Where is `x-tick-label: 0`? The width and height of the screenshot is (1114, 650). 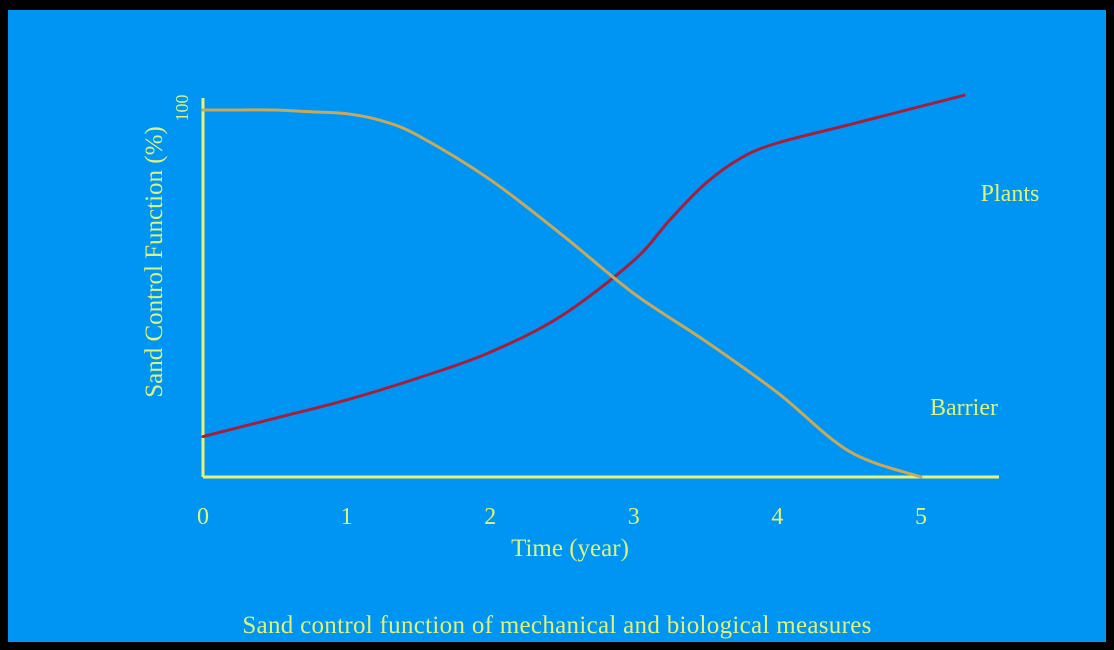 x-tick-label: 0 is located at coordinates (203, 517).